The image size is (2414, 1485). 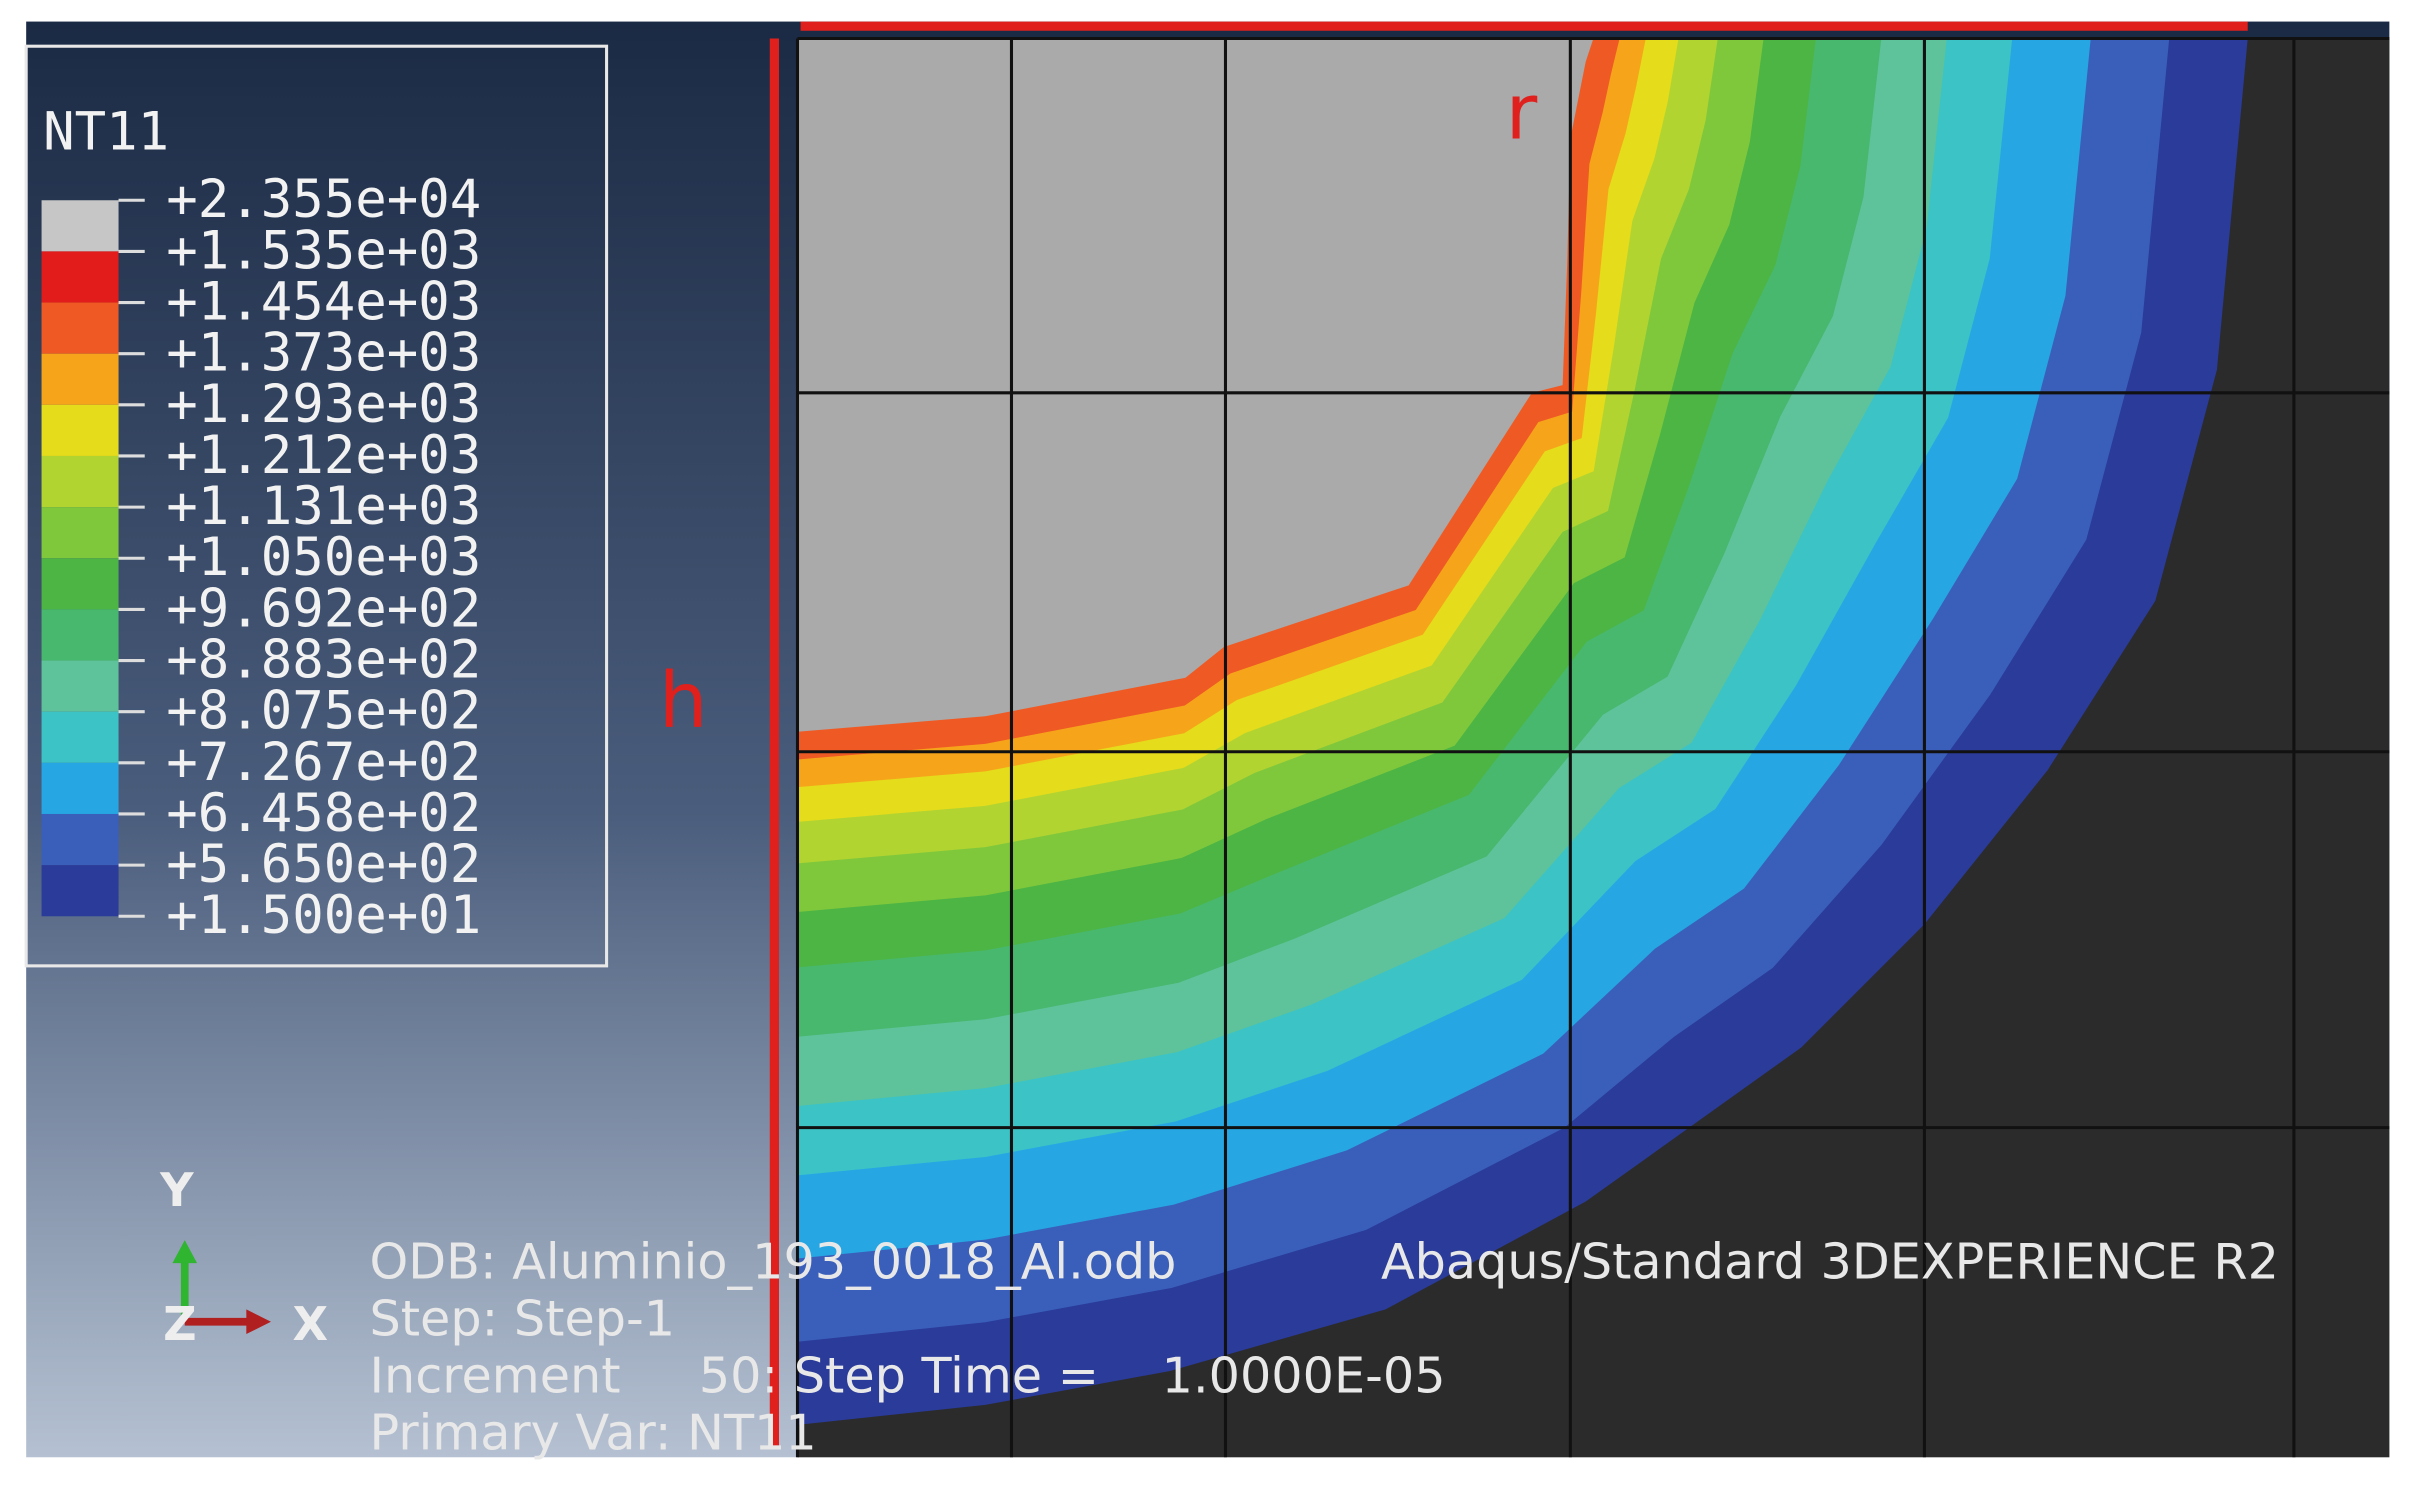 What do you see at coordinates (1522, 113) in the screenshot?
I see `annotation-r: r` at bounding box center [1522, 113].